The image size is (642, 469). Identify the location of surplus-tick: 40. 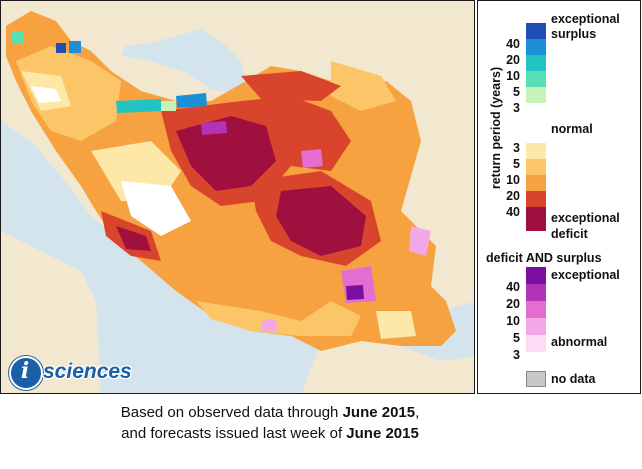
(513, 44).